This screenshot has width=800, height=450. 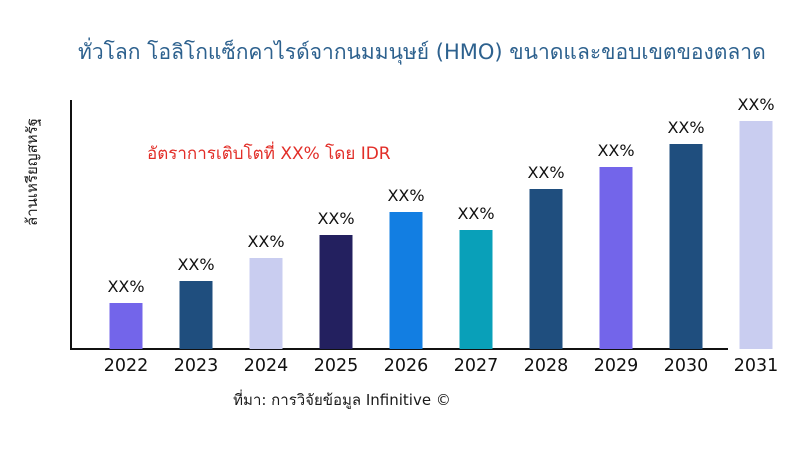 What do you see at coordinates (266, 366) in the screenshot?
I see `x-tick-2024: 2024` at bounding box center [266, 366].